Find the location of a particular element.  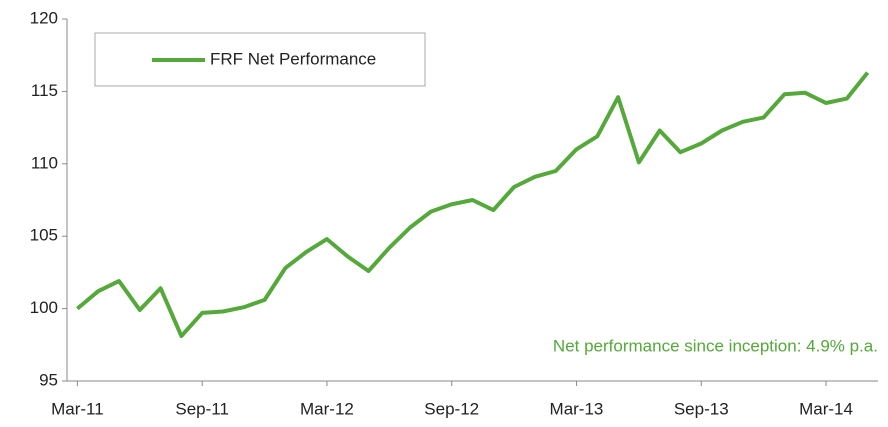

x-tick-label: Mar-11 is located at coordinates (77, 408).